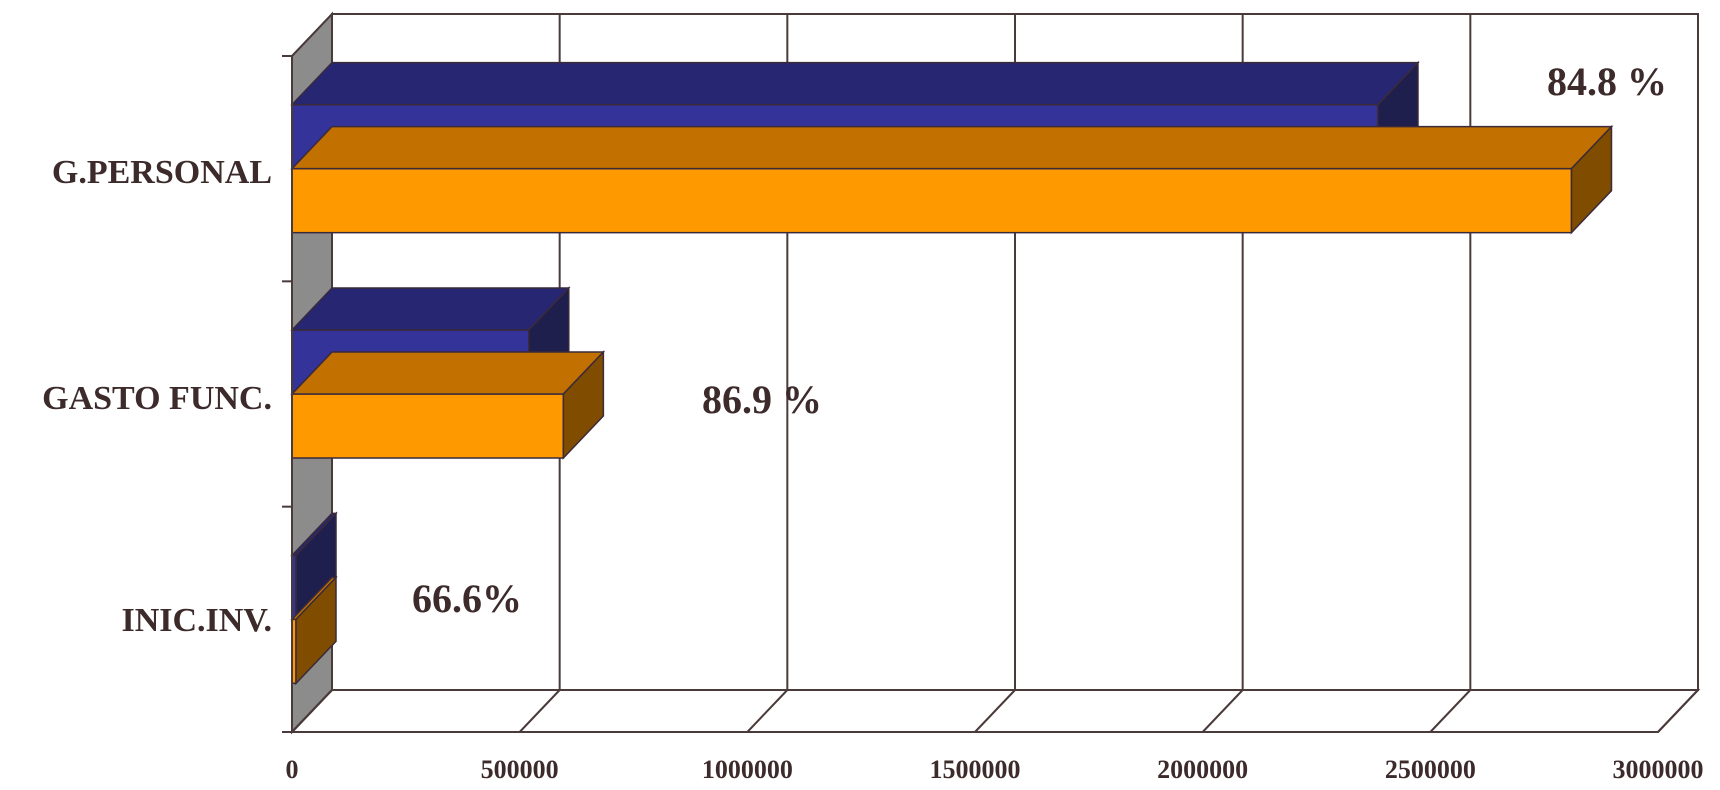 The width and height of the screenshot is (1720, 790). I want to click on category-label-gasto-func: GASTO FUNC., so click(157, 398).